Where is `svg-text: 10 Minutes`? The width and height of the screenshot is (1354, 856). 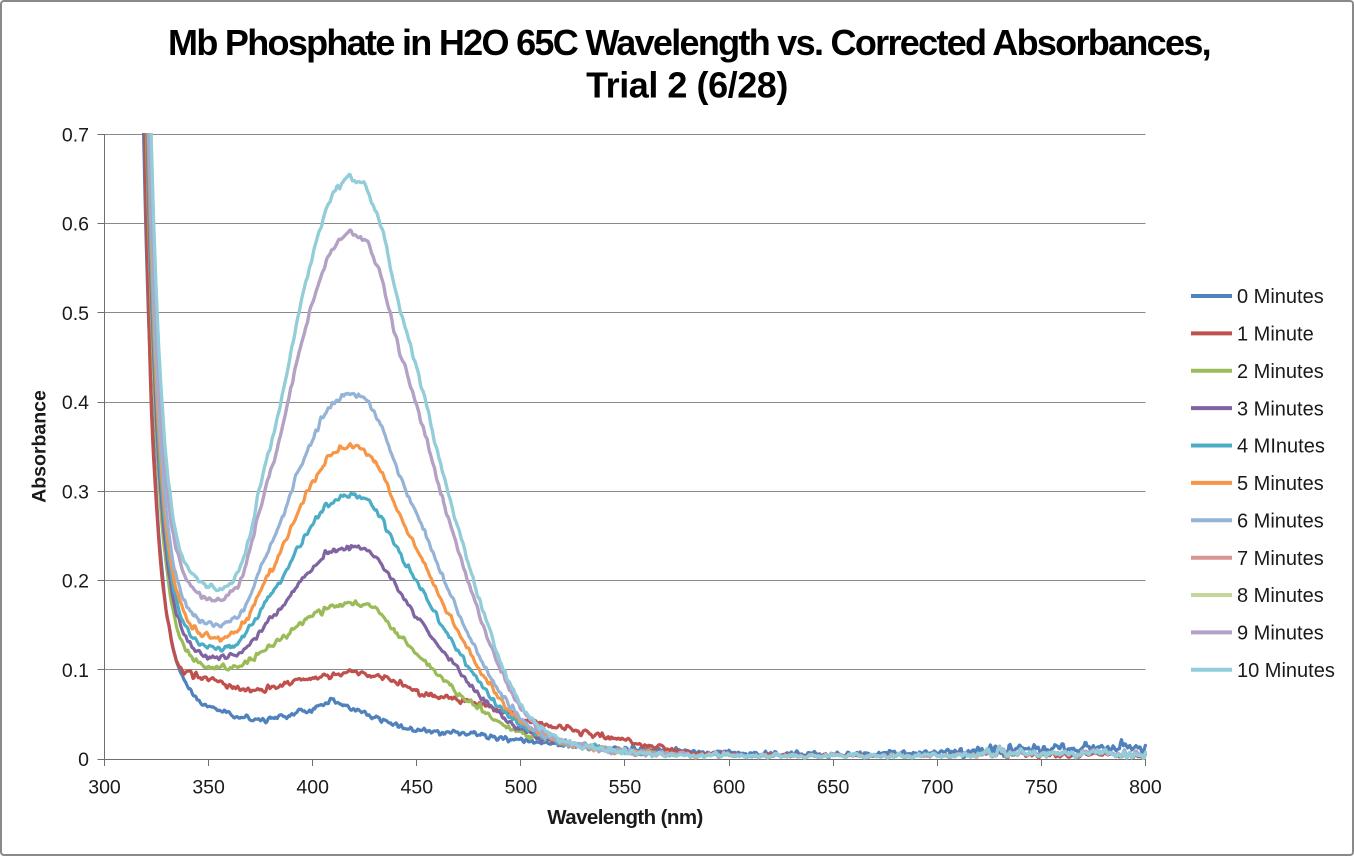
svg-text: 10 Minutes is located at coordinates (1286, 671).